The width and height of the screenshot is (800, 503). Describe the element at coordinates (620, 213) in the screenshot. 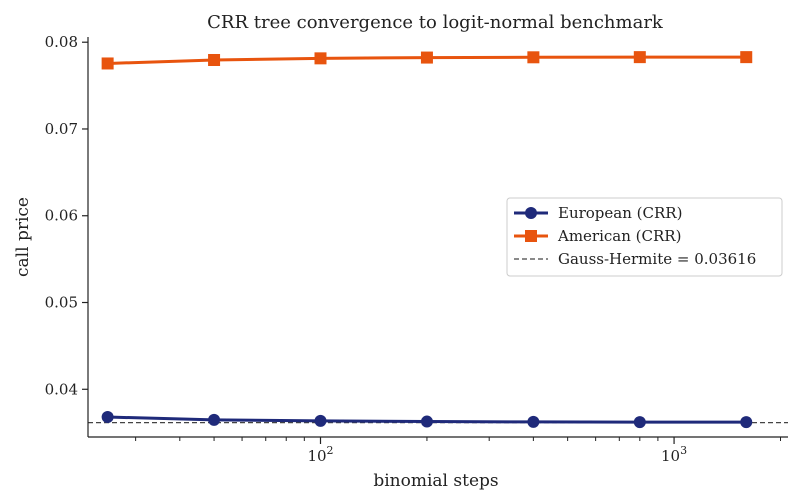

I see `legend-label-european: European (CRR)` at that location.